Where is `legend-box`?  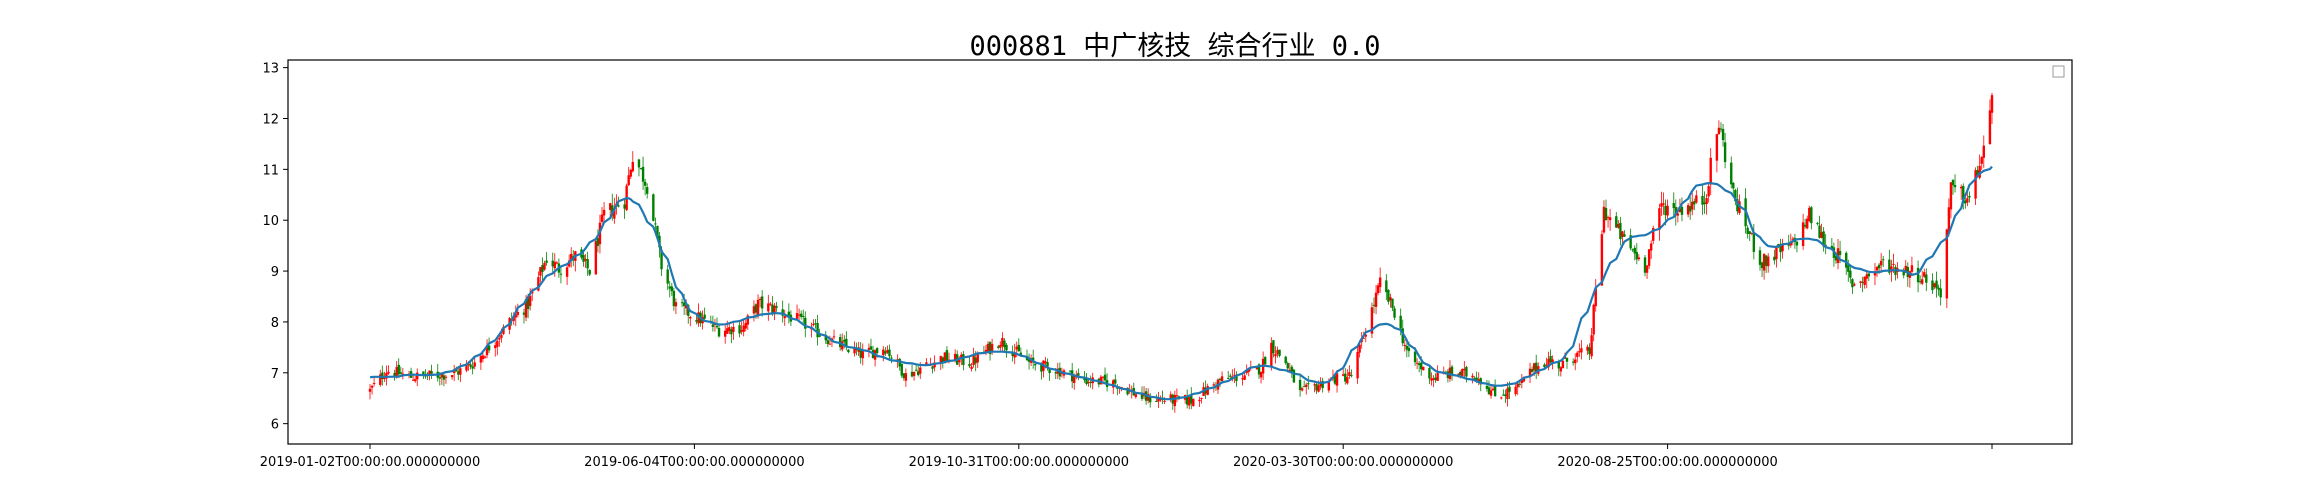 legend-box is located at coordinates (2058, 71).